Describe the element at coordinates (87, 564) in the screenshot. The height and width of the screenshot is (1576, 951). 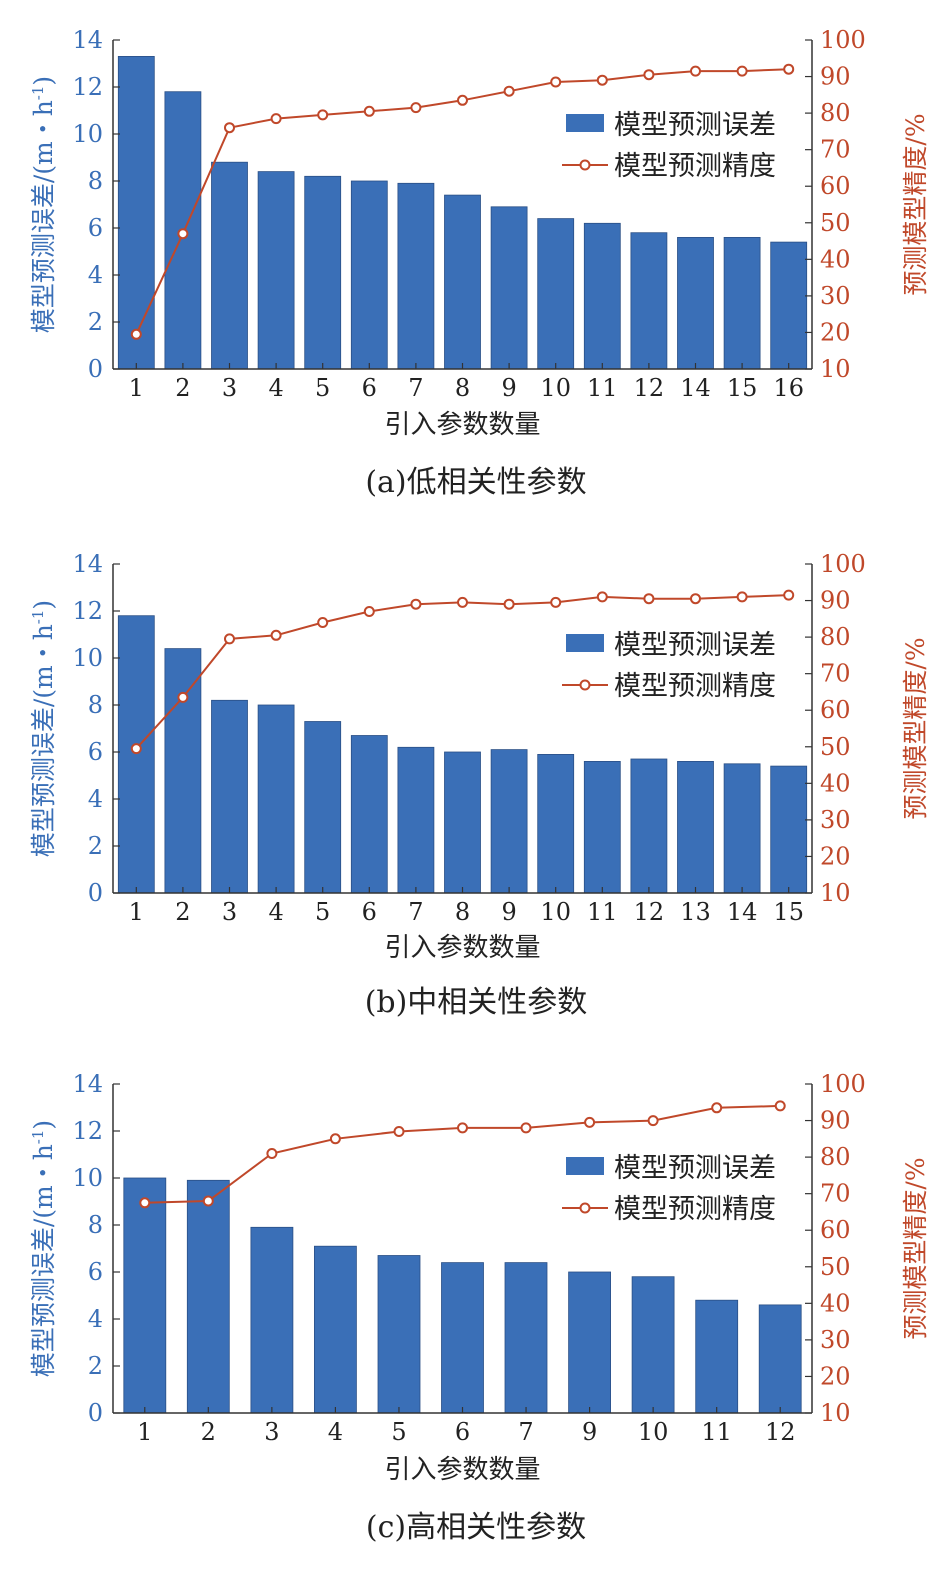
I see `left-tick-label: 14` at that location.